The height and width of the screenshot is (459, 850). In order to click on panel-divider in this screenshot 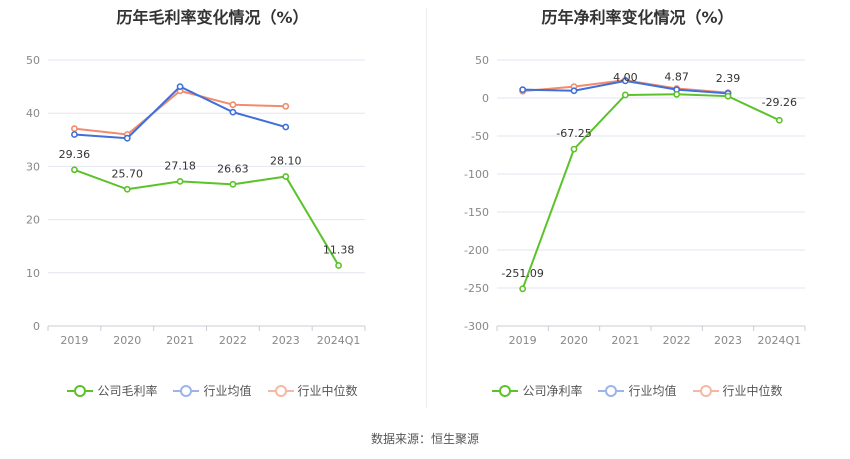, I will do `click(426, 208)`.